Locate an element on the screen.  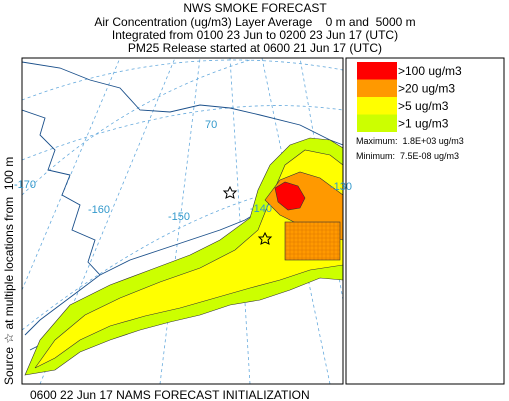
maximum: Maximum: 1.8E+03 ug/m3 is located at coordinates (410, 141).